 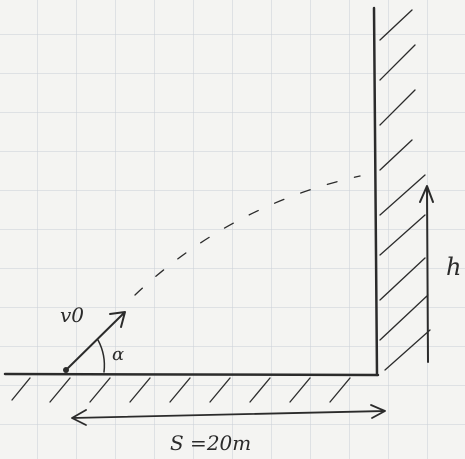 What do you see at coordinates (118, 354) in the screenshot?
I see `angle-label: α` at bounding box center [118, 354].